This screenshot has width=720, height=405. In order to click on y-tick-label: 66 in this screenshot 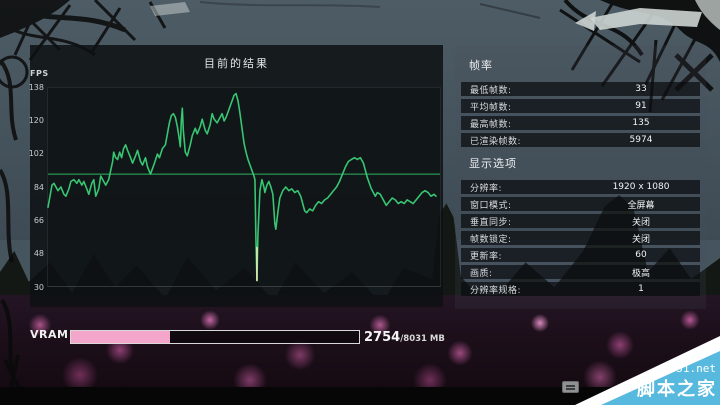, I will do `click(38, 220)`.